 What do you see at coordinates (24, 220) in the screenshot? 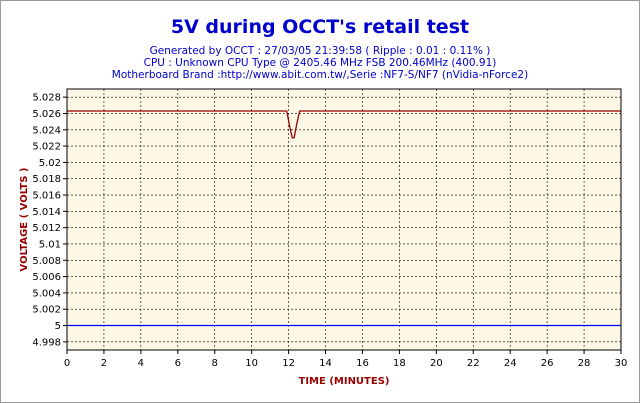
I see `y-axis-label: VOLTAGE ( VOLTS )` at bounding box center [24, 220].